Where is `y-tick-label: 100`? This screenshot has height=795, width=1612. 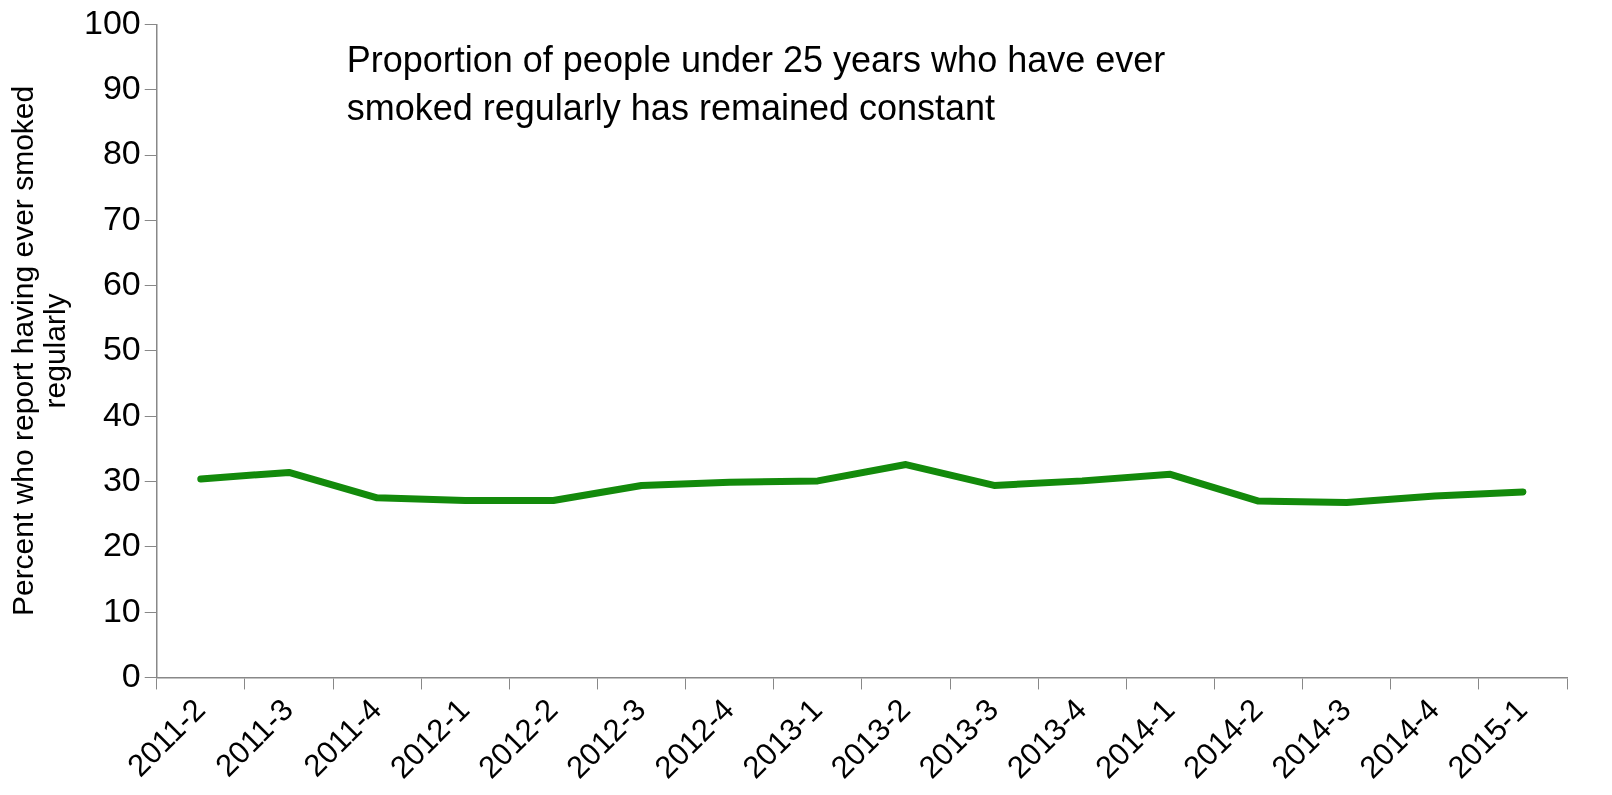 y-tick-label: 100 is located at coordinates (112, 21).